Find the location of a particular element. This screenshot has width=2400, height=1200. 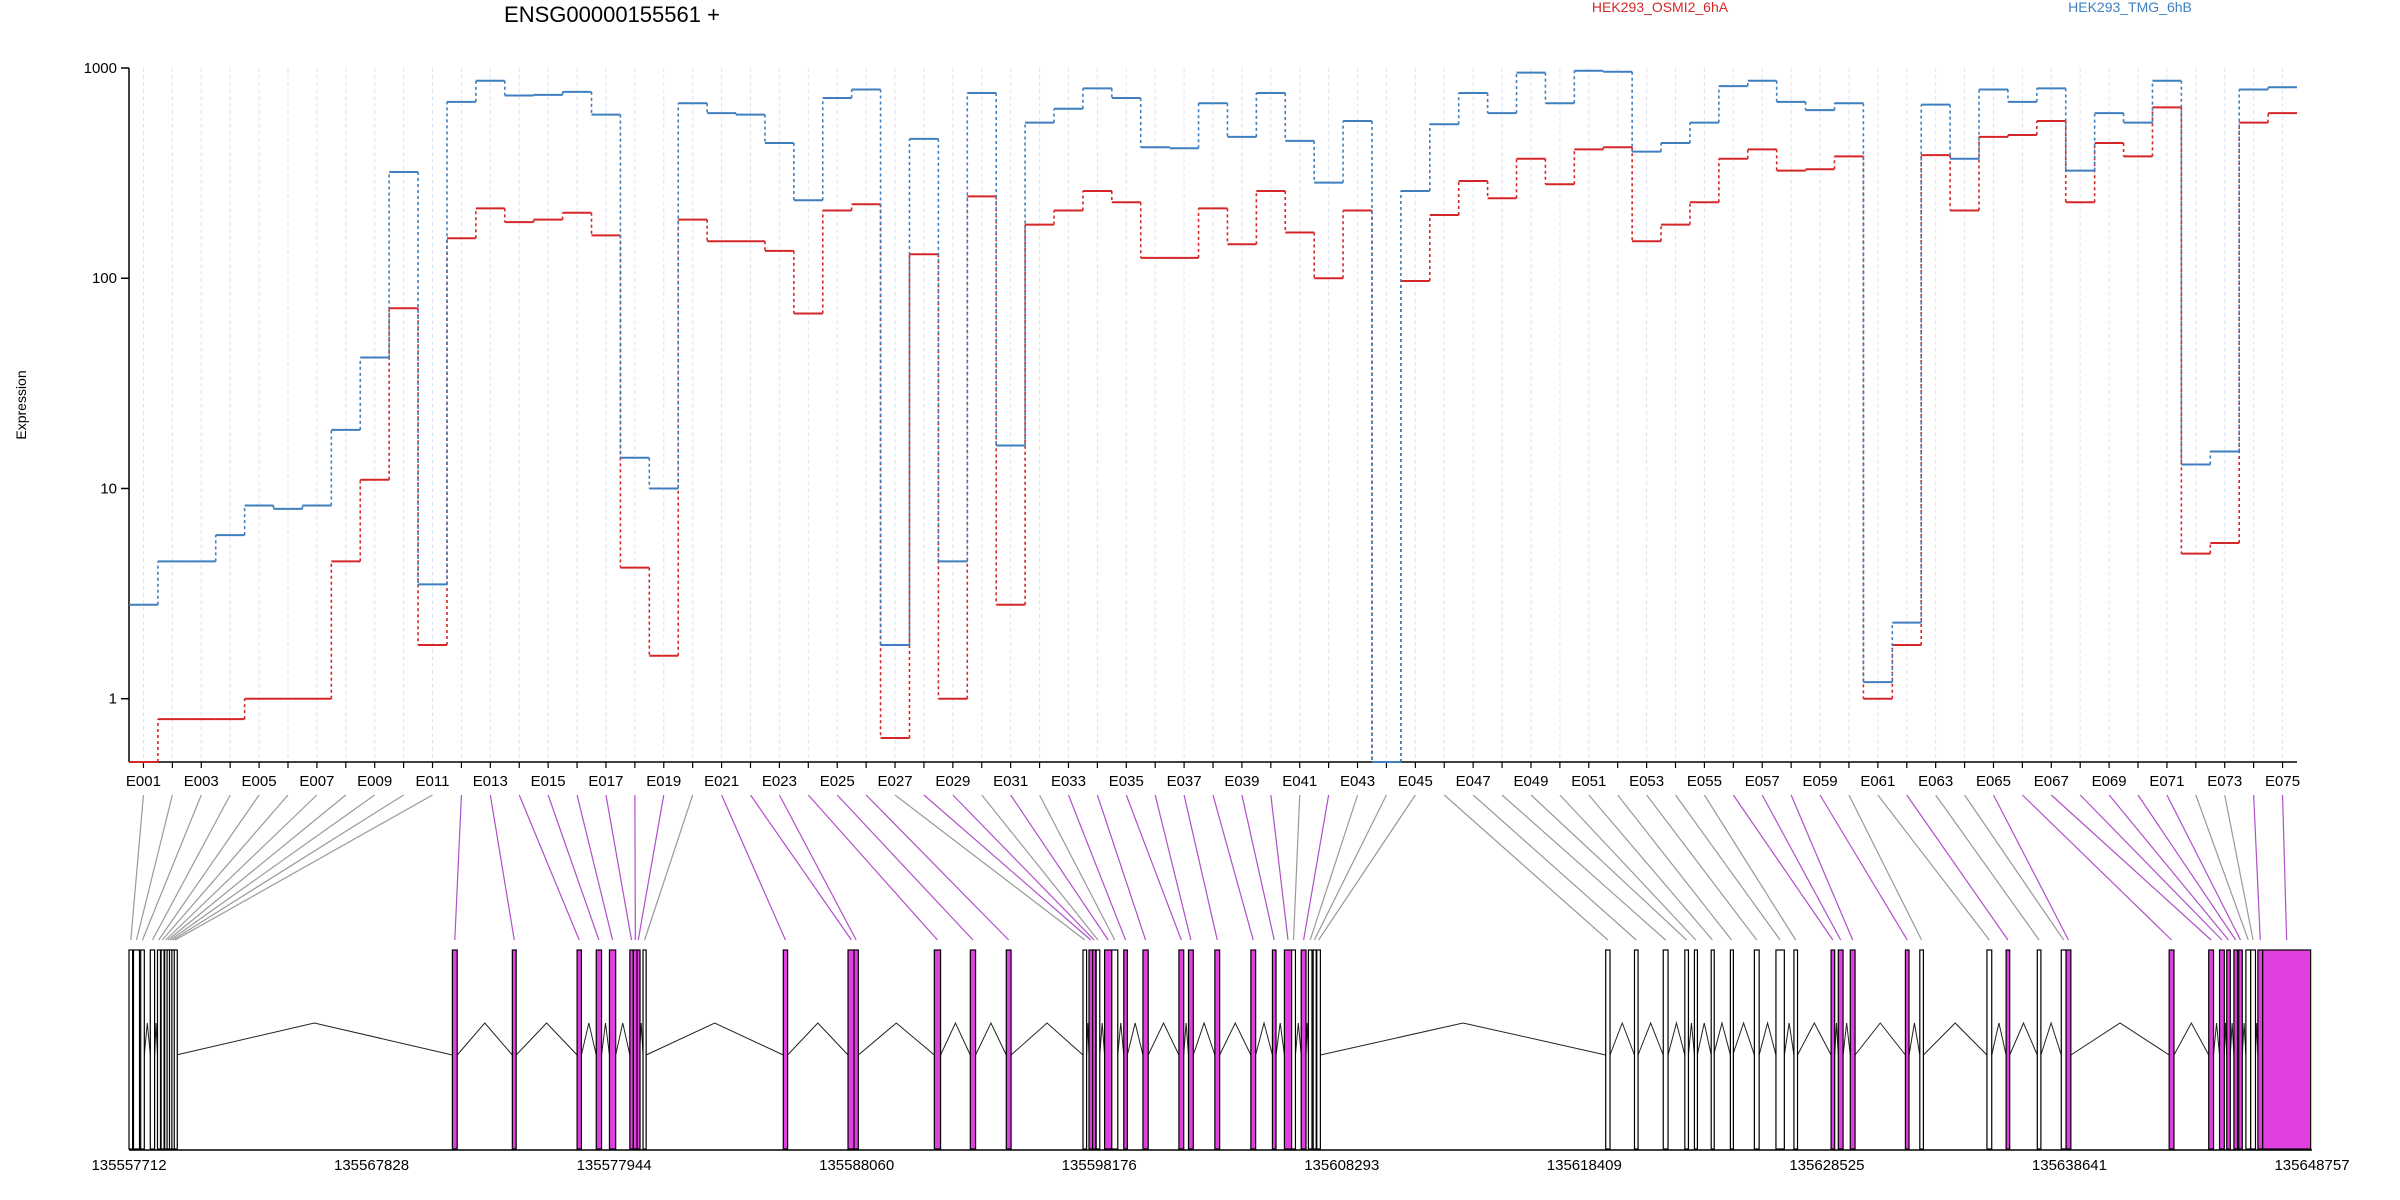

coord-tick-label: 135567828 is located at coordinates (371, 1165).